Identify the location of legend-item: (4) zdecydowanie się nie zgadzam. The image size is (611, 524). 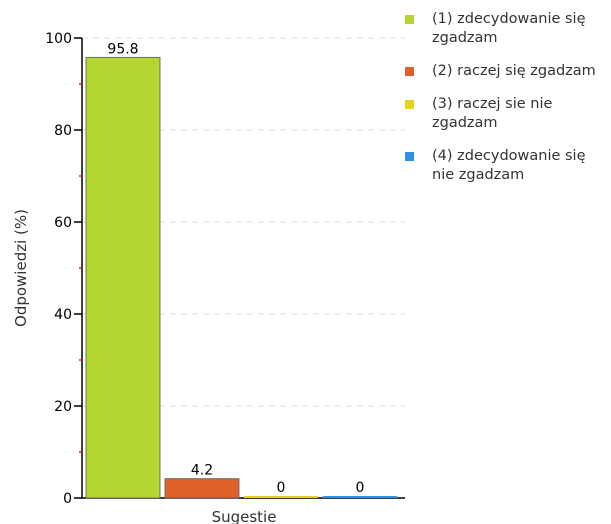
(505, 166).